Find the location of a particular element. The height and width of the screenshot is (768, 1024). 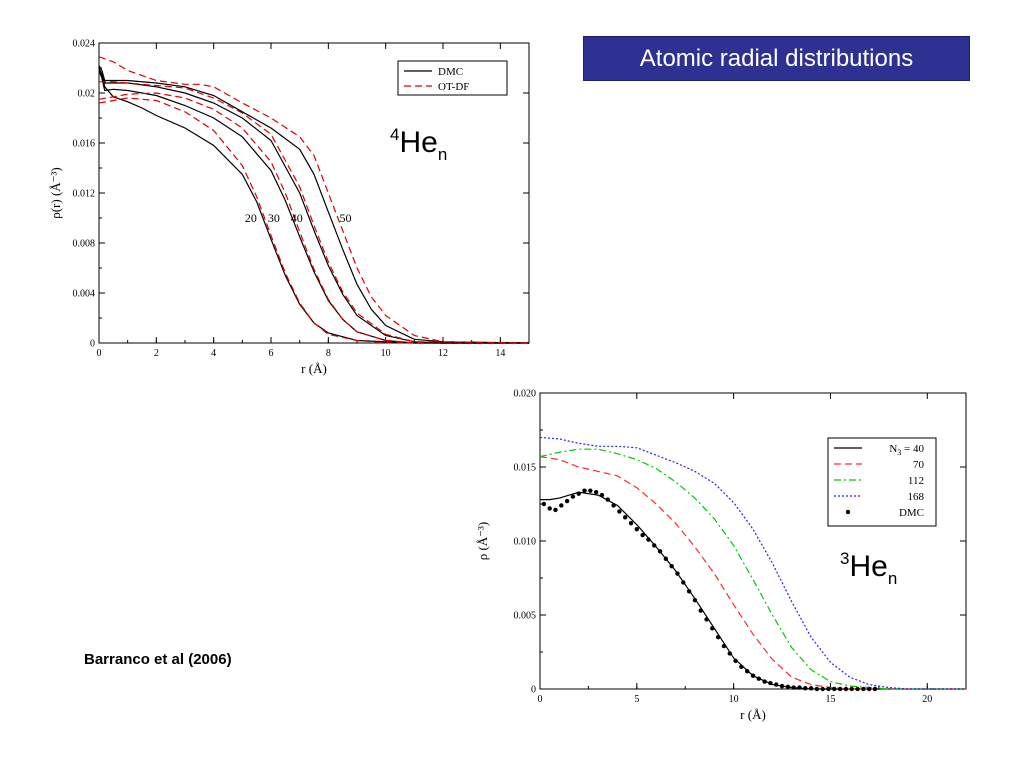

legend: DMC OT-DF is located at coordinates (452, 78).